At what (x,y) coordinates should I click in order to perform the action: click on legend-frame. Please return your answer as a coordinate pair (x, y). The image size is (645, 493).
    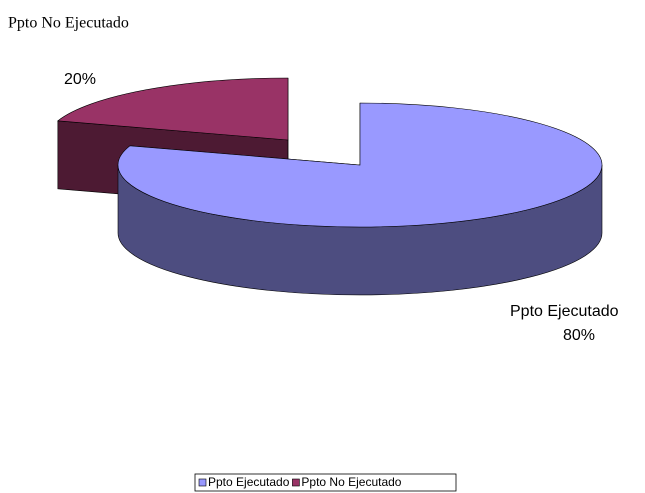
    Looking at the image, I should click on (325, 482).